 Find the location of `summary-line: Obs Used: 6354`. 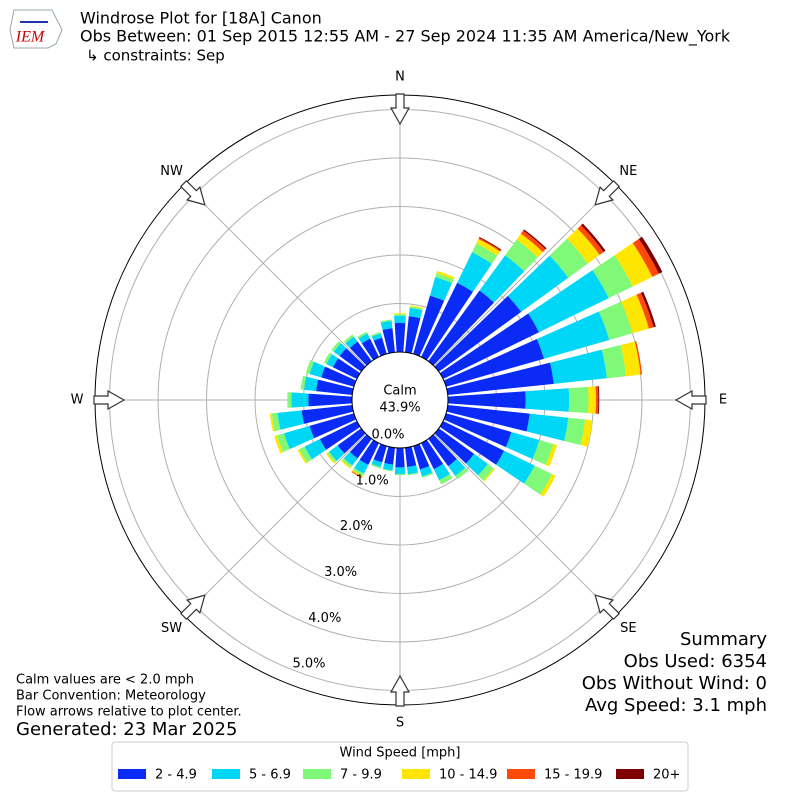

summary-line: Obs Used: 6354 is located at coordinates (695, 661).